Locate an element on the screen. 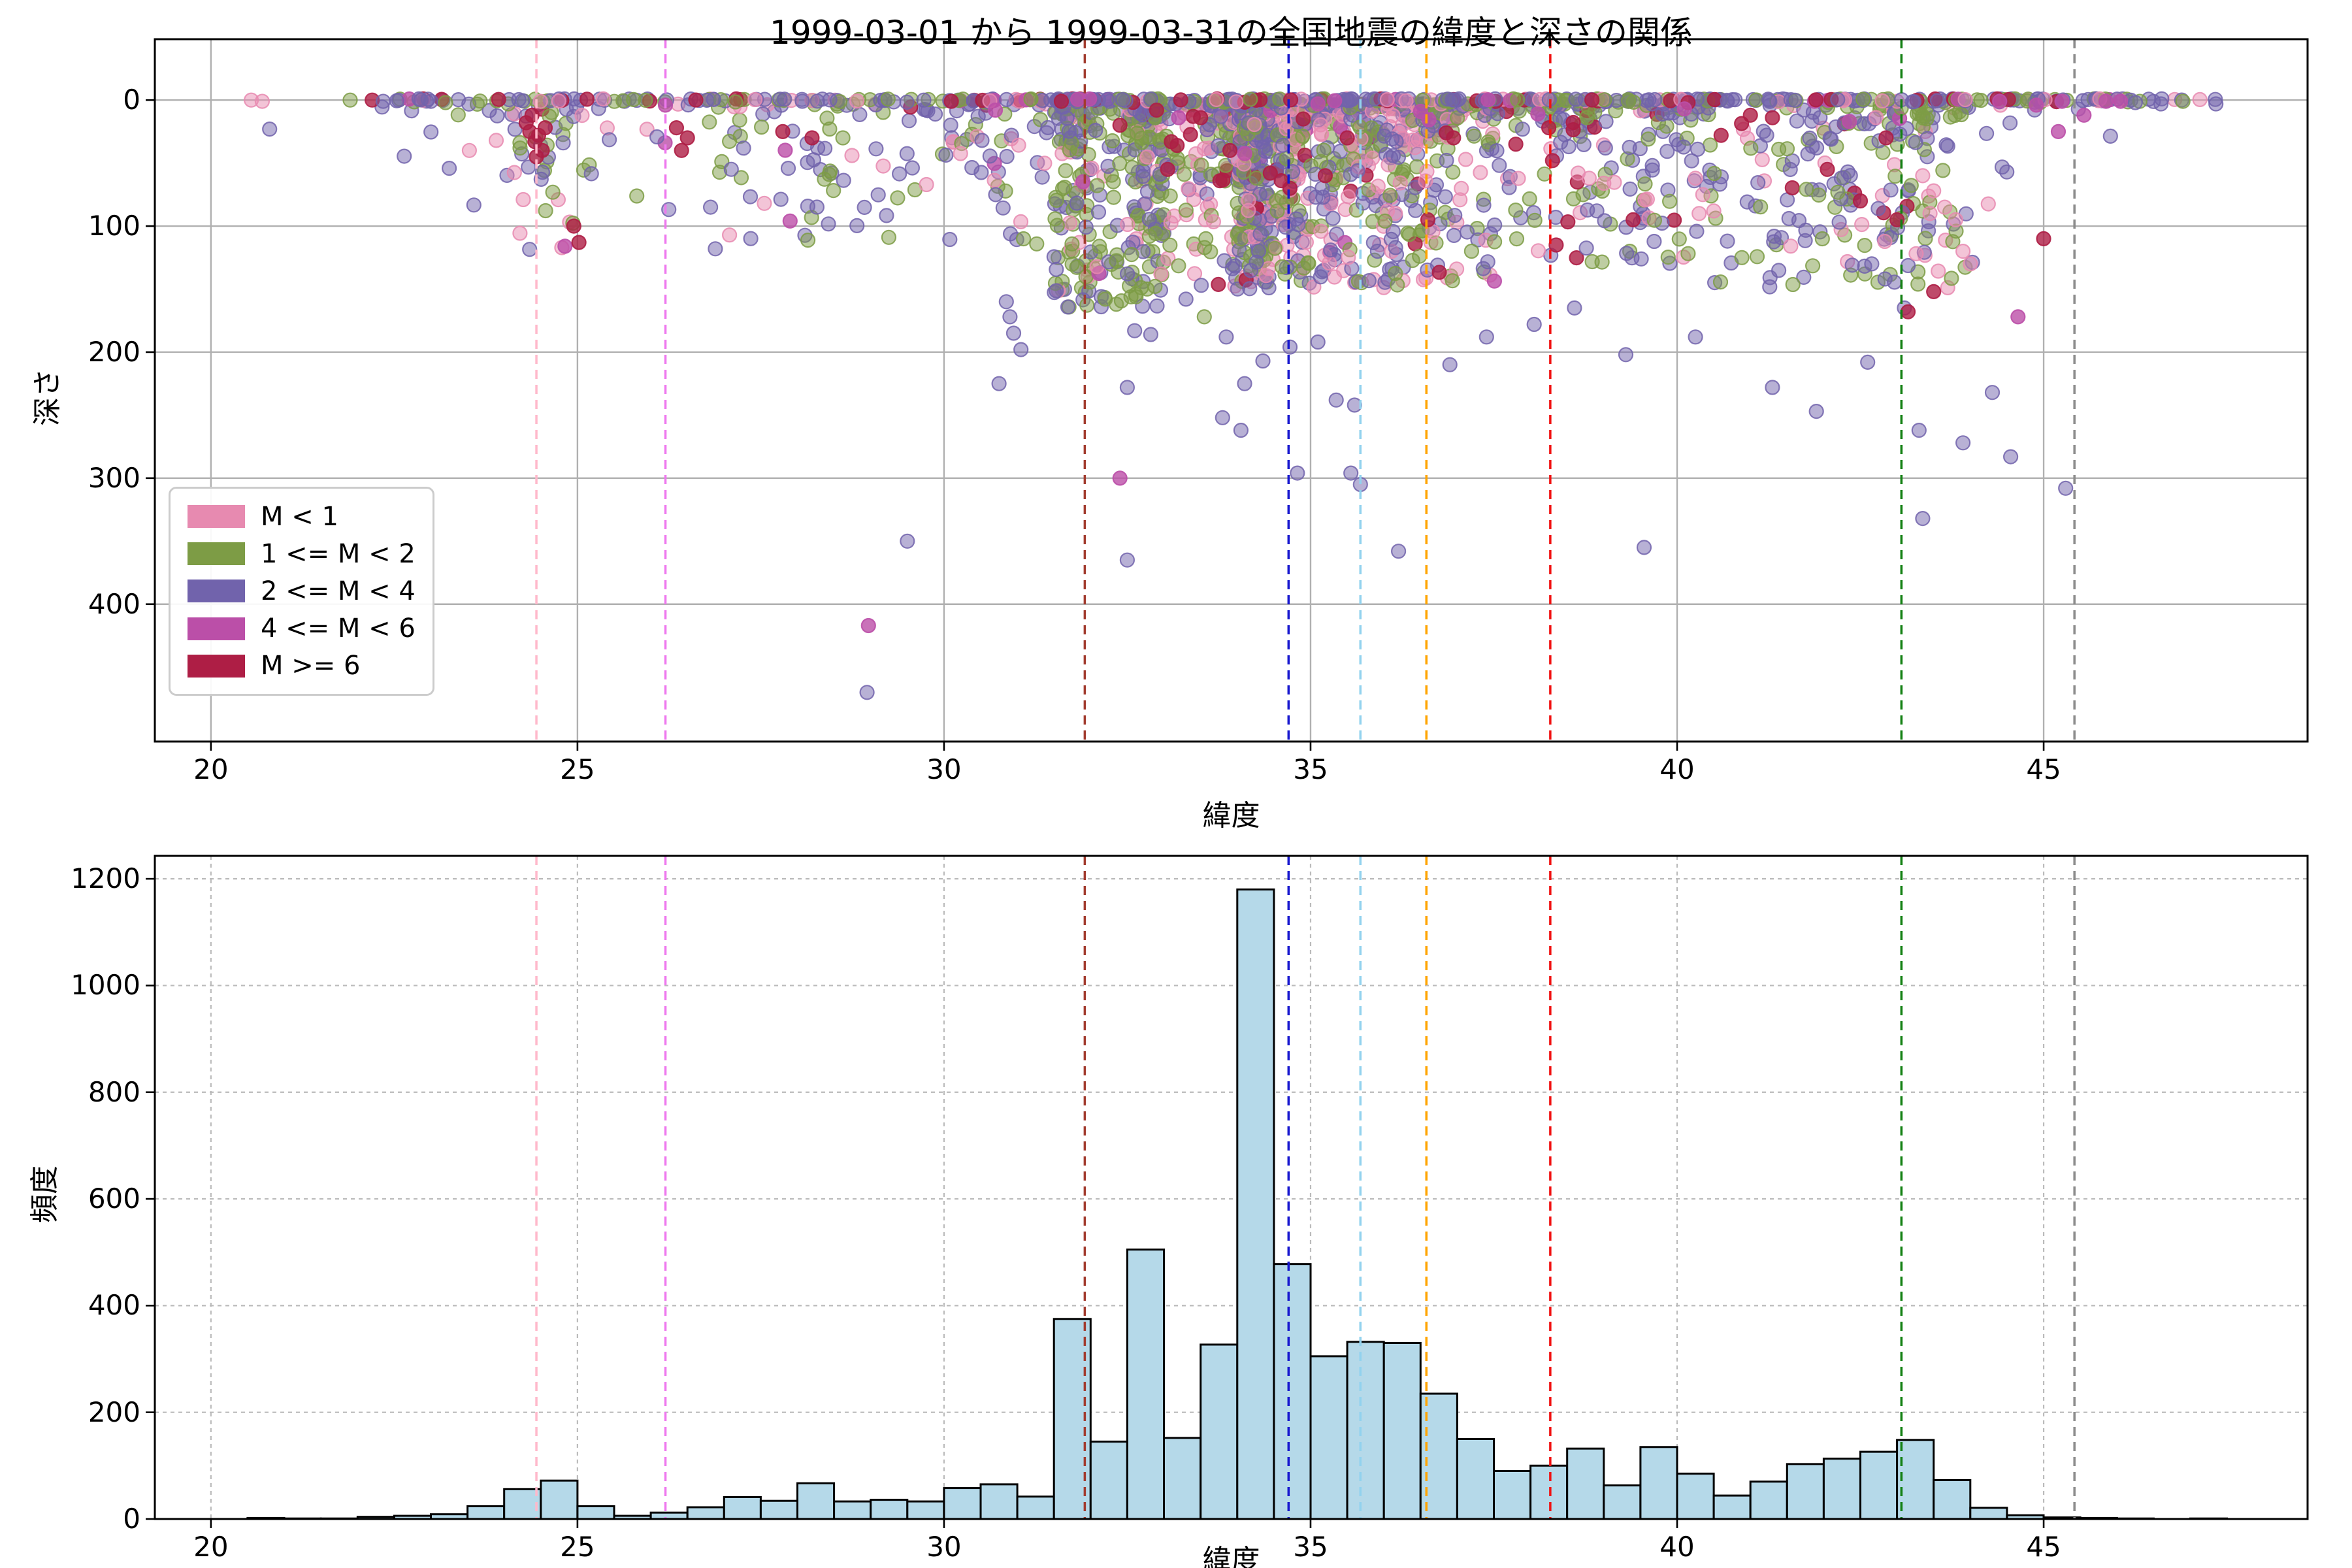 The width and height of the screenshot is (2352, 1568). histogram-xtick-label: 40 is located at coordinates (1677, 1547).